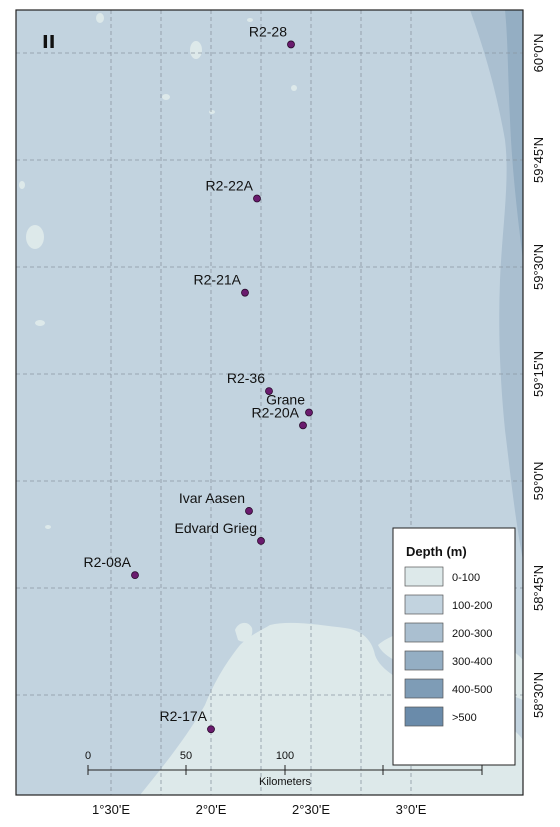 This screenshot has height=827, width=560. What do you see at coordinates (538, 695) in the screenshot?
I see `latitude-label: 58°30'N` at bounding box center [538, 695].